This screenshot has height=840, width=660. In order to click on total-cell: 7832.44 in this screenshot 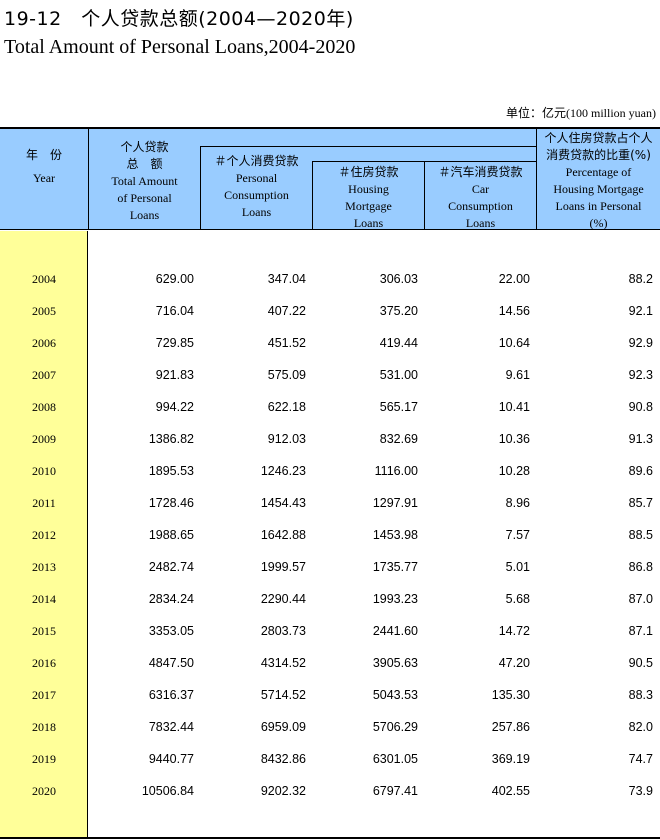, I will do `click(171, 727)`.